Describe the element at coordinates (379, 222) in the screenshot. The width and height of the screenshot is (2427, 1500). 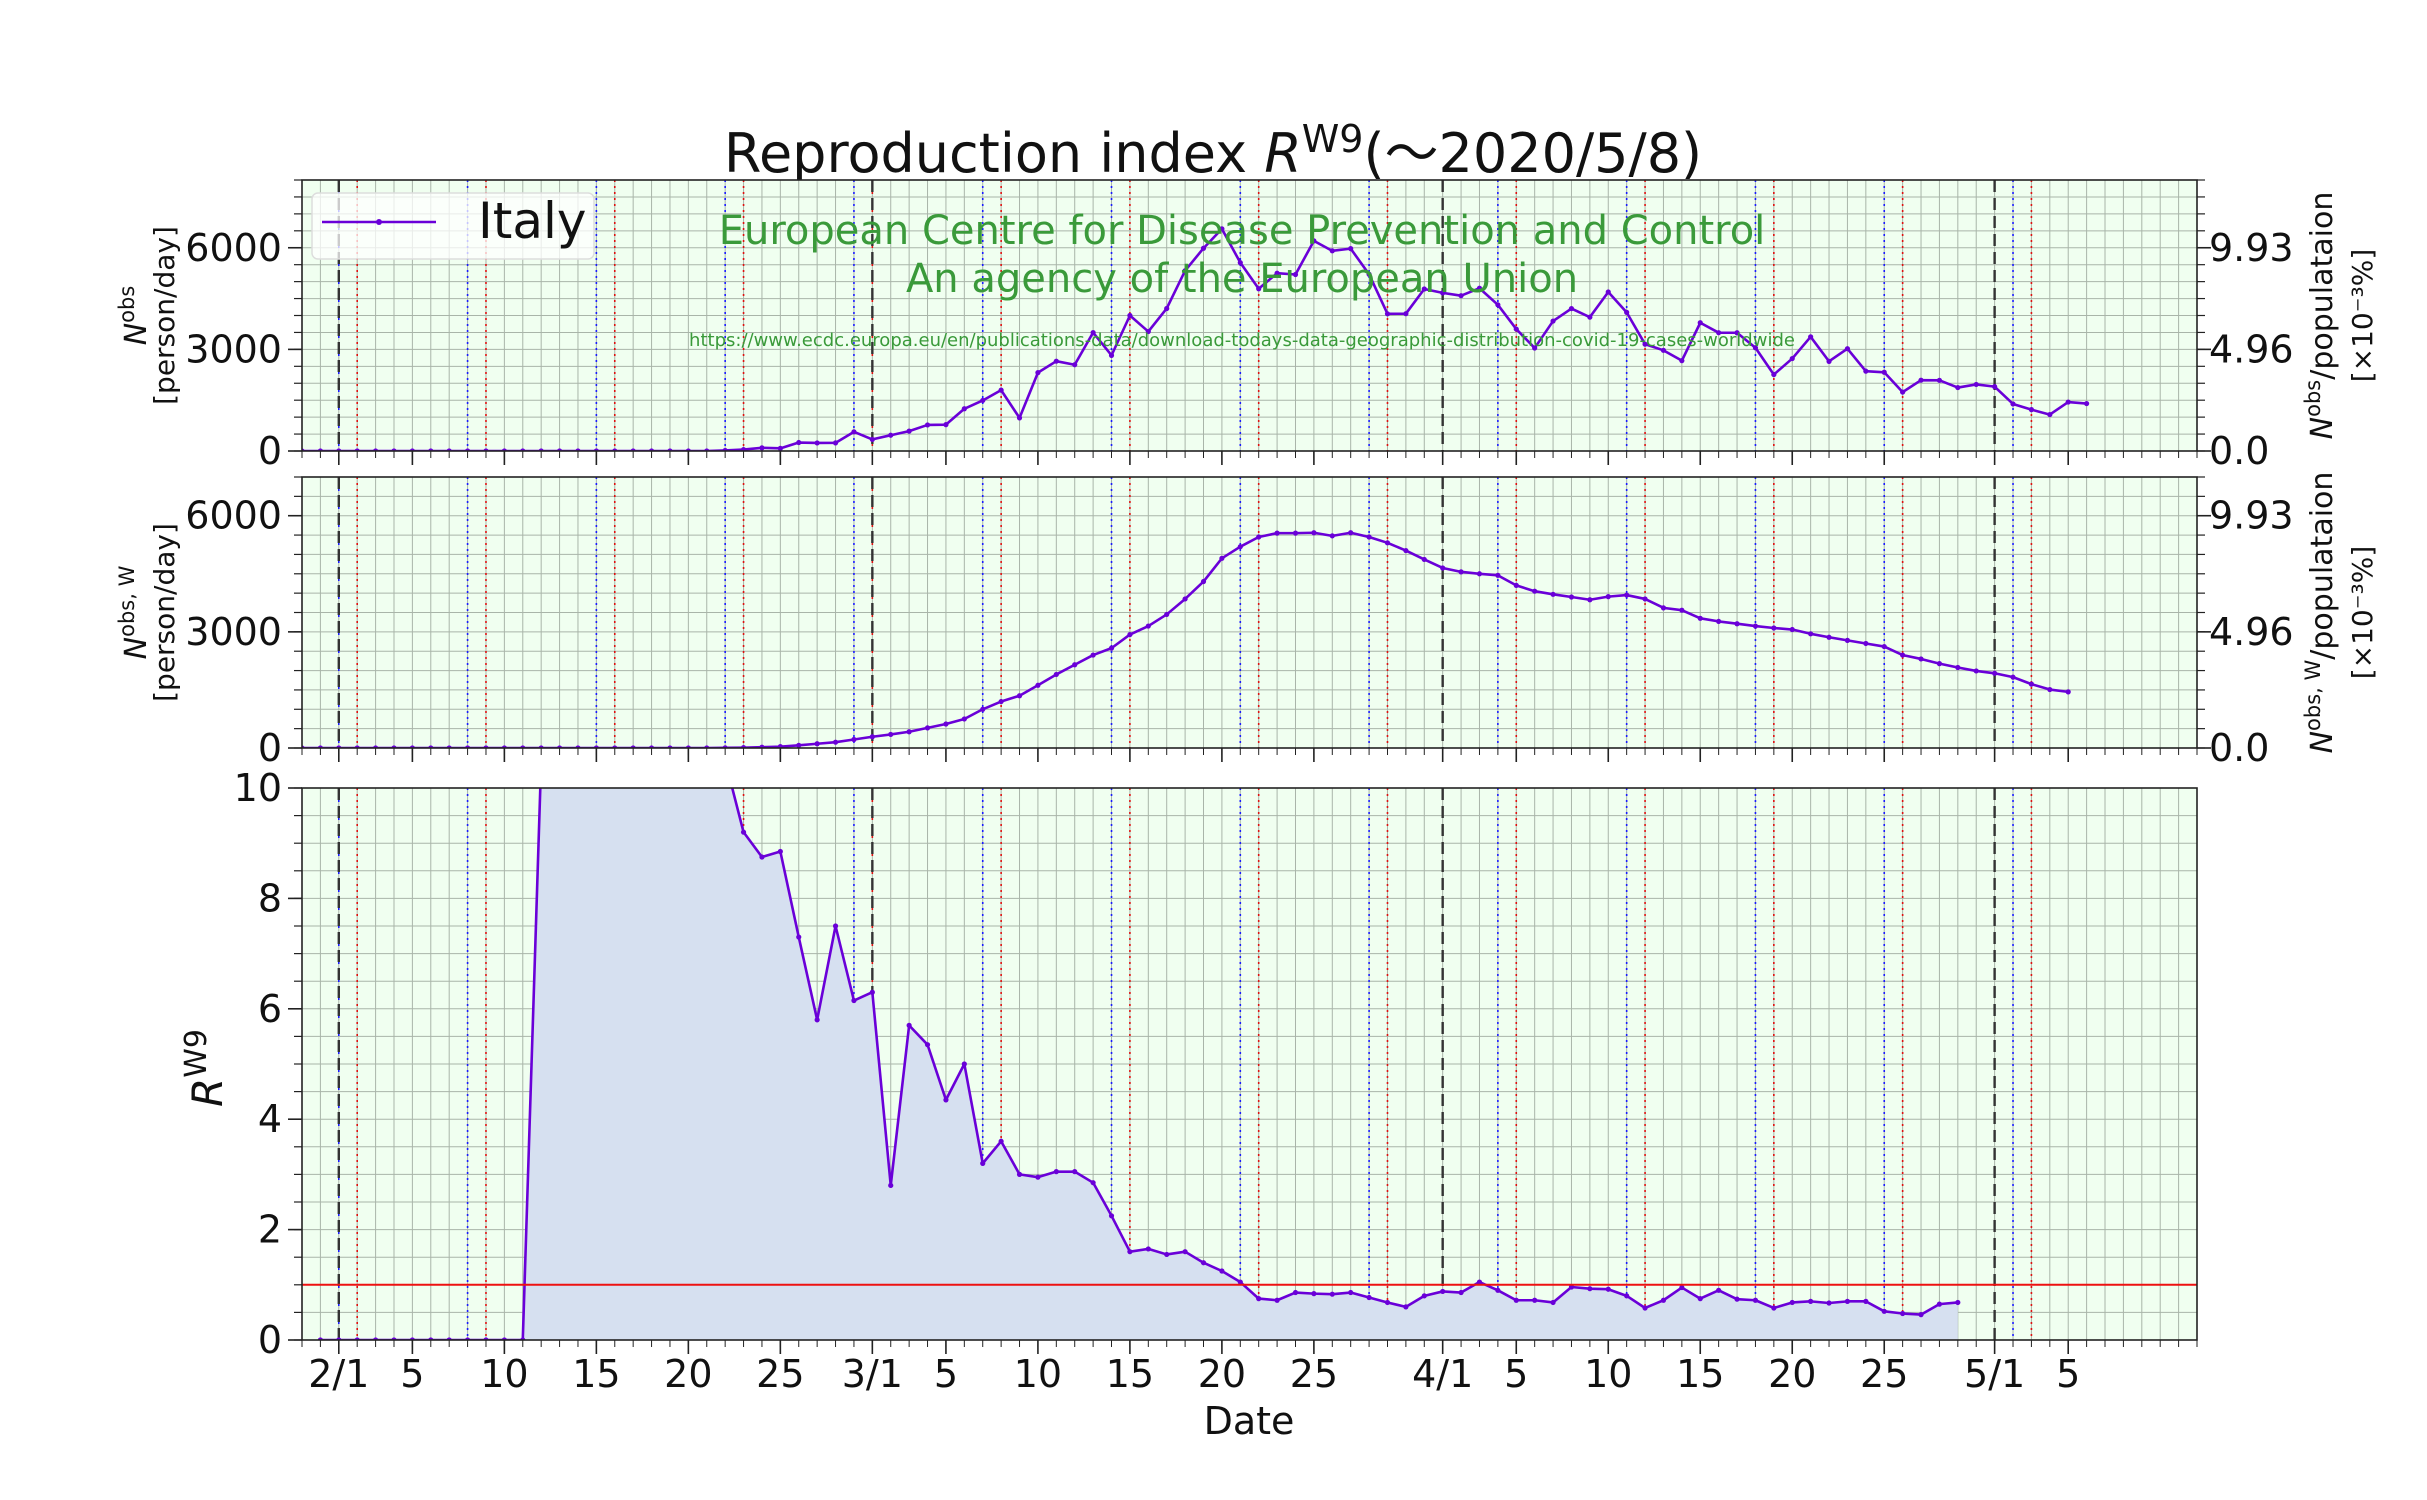
I see `legend-marker` at that location.